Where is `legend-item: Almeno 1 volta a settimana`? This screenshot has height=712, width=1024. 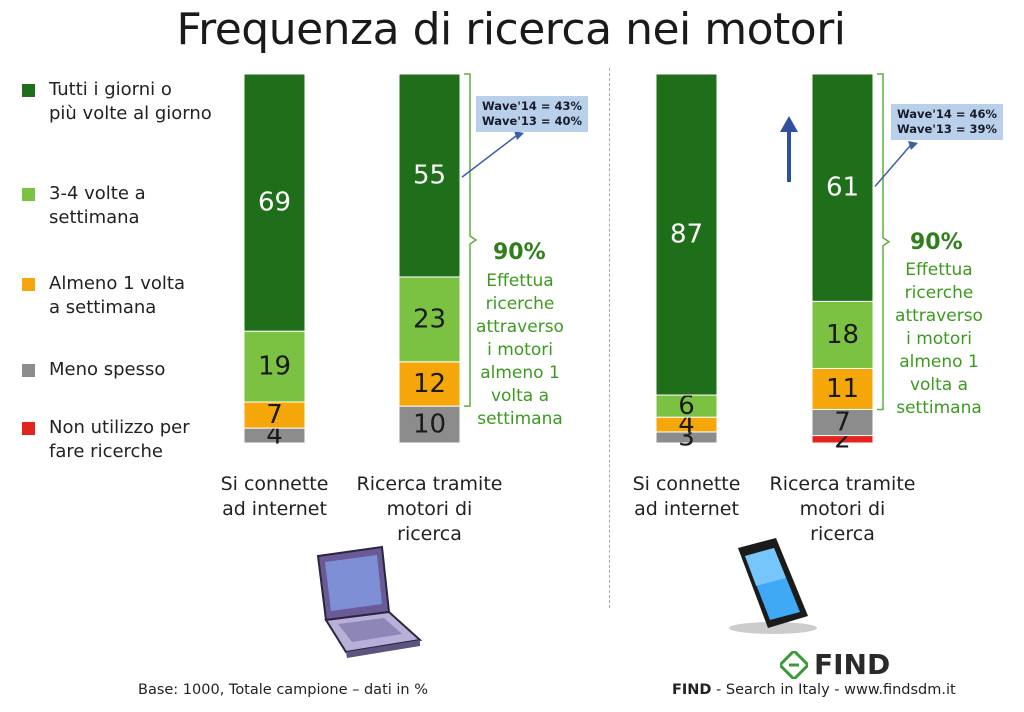
legend-item: Almeno 1 volta a settimana is located at coordinates (103, 296).